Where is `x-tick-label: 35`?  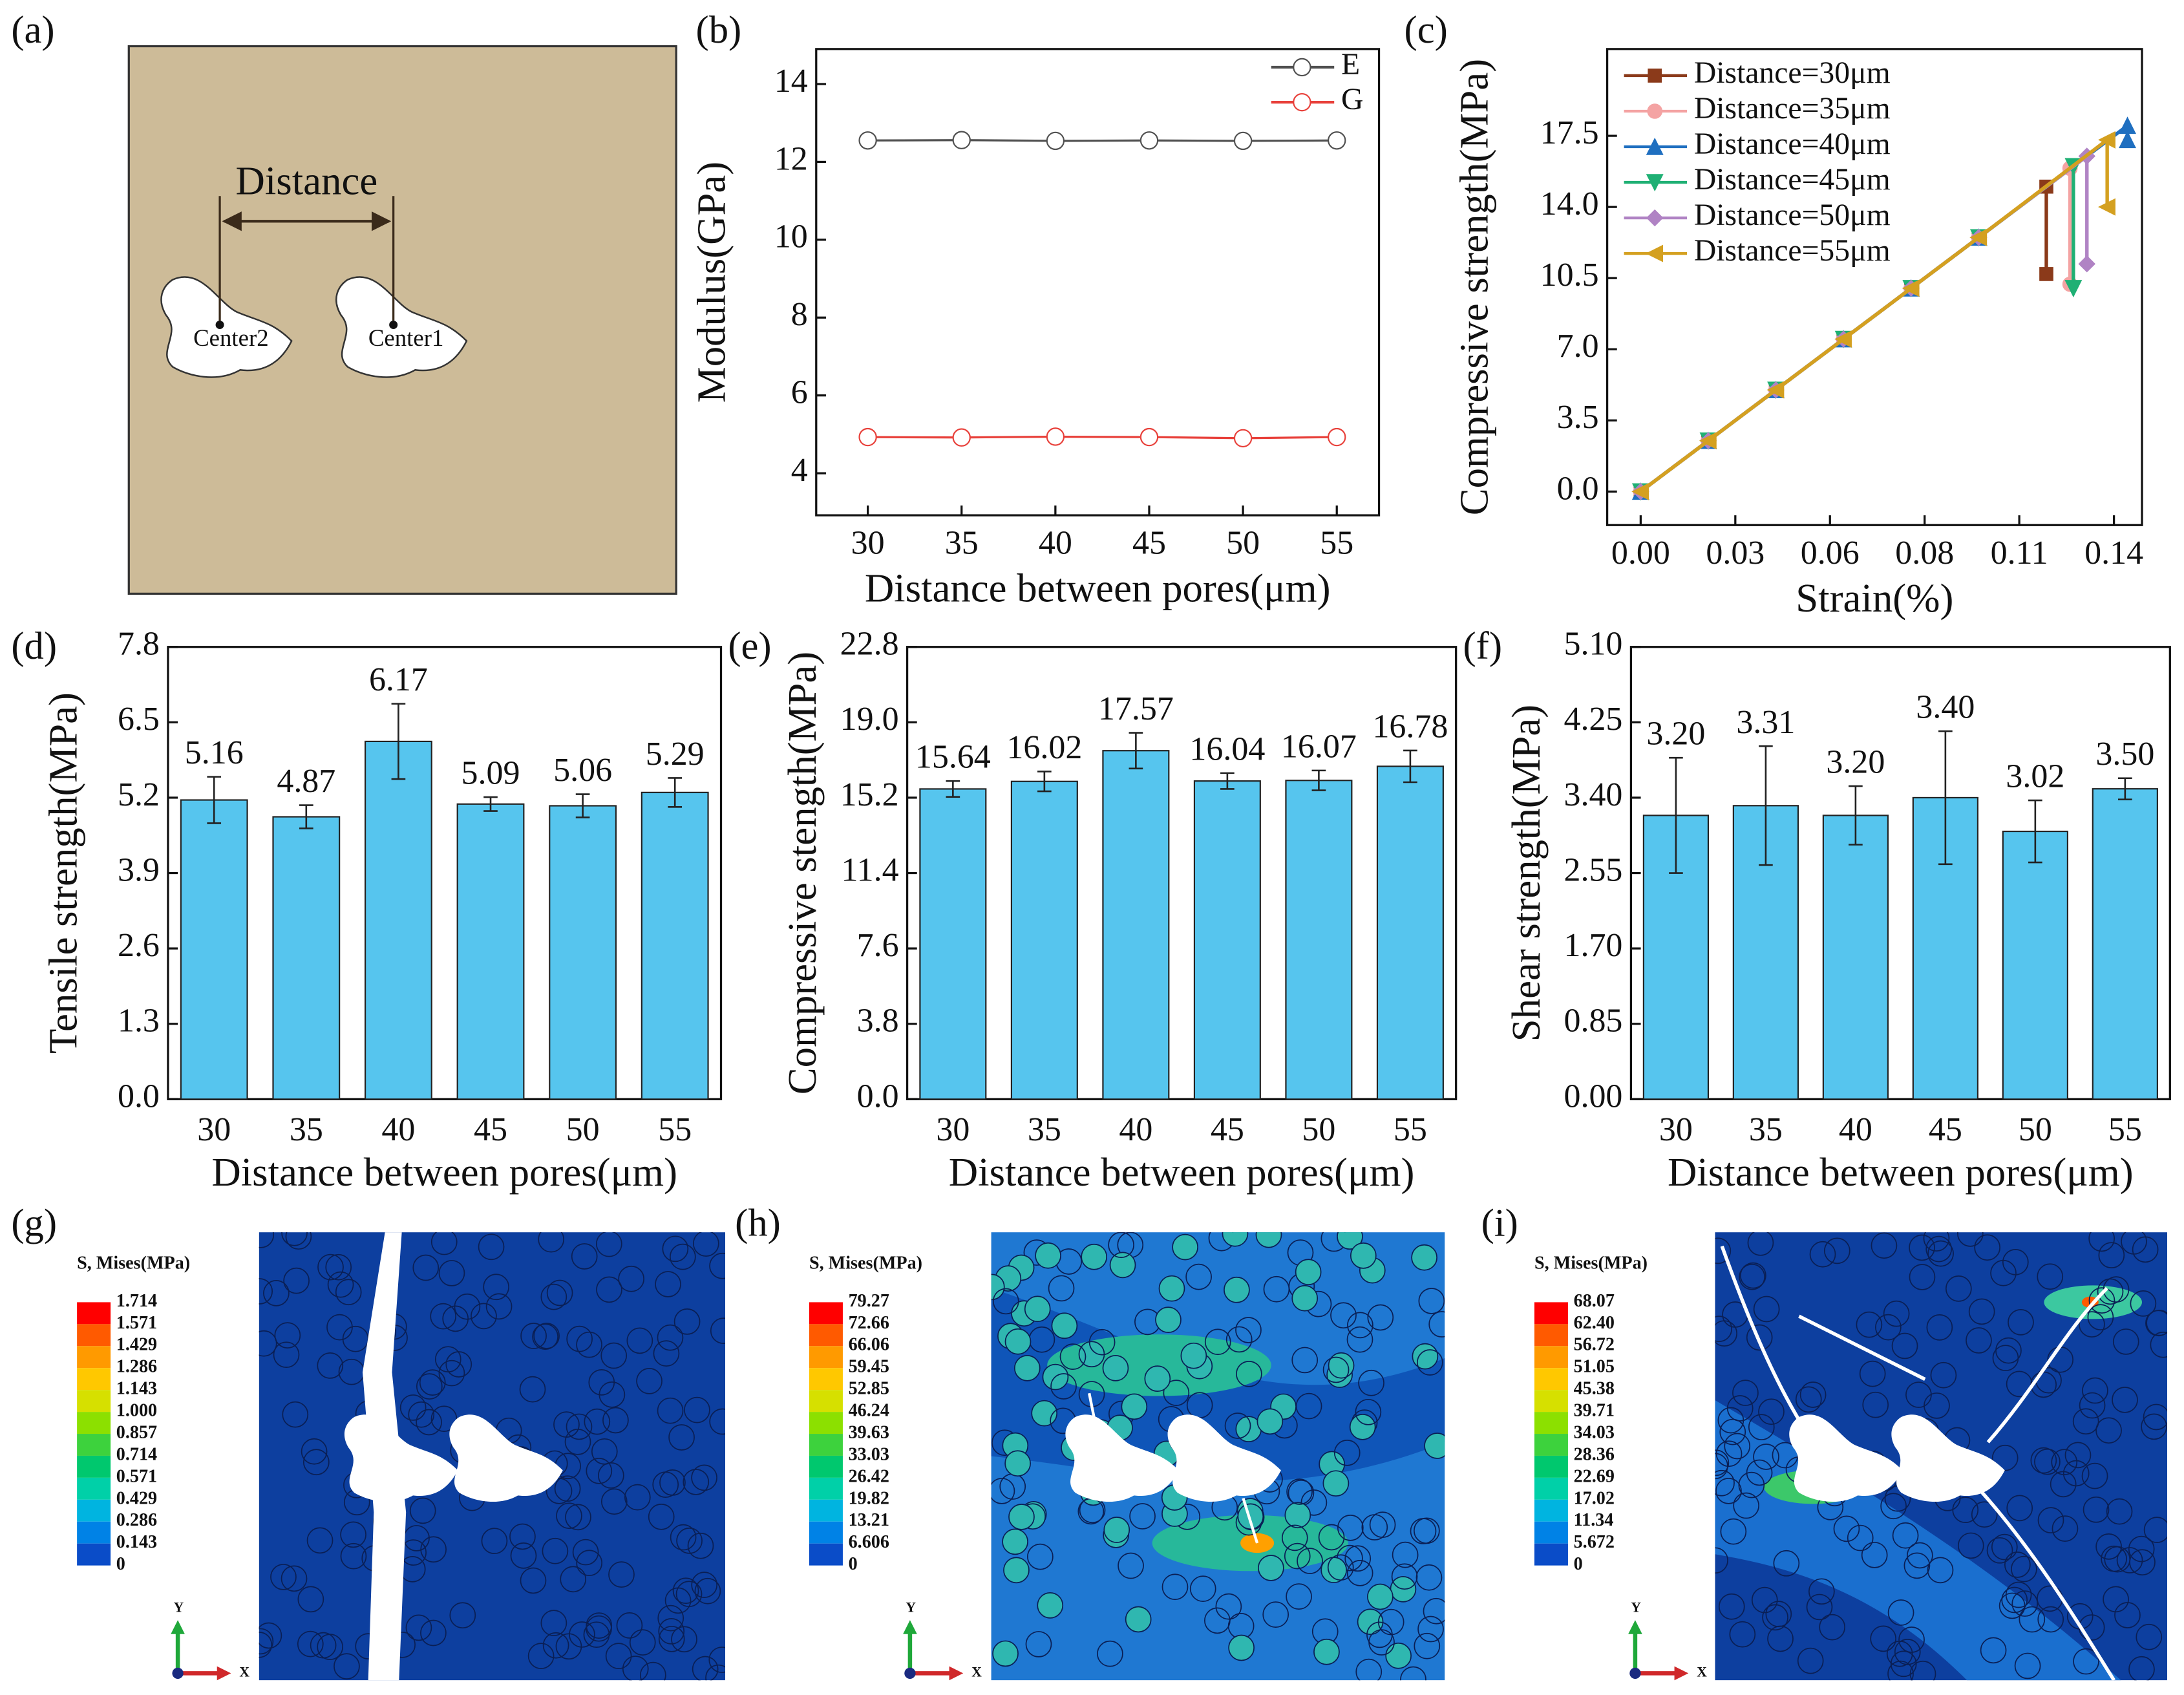
x-tick-label: 35 is located at coordinates (1044, 1129).